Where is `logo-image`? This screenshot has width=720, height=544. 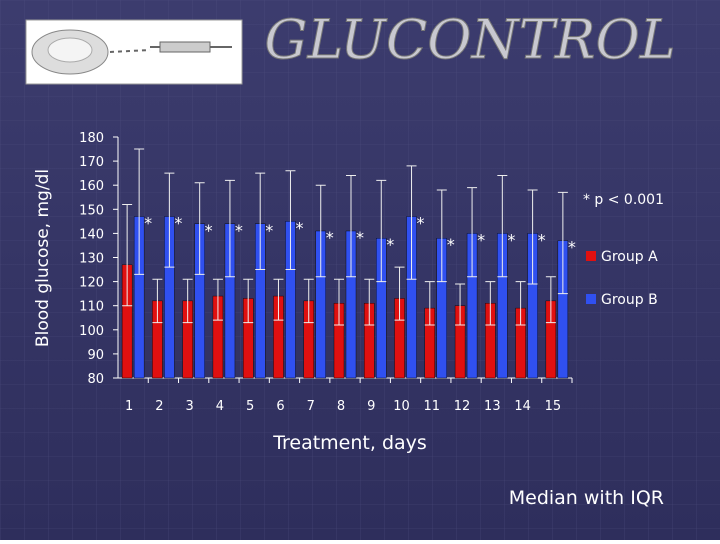 logo-image is located at coordinates (134, 52).